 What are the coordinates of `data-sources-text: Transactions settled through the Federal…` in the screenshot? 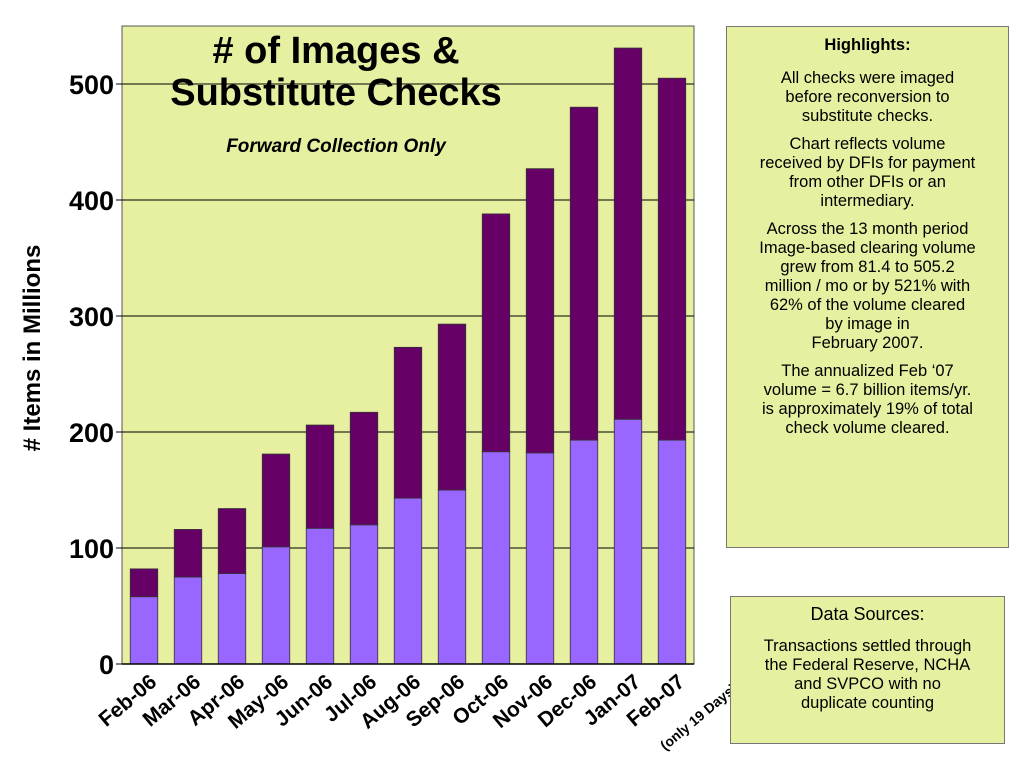 It's located at (867, 674).